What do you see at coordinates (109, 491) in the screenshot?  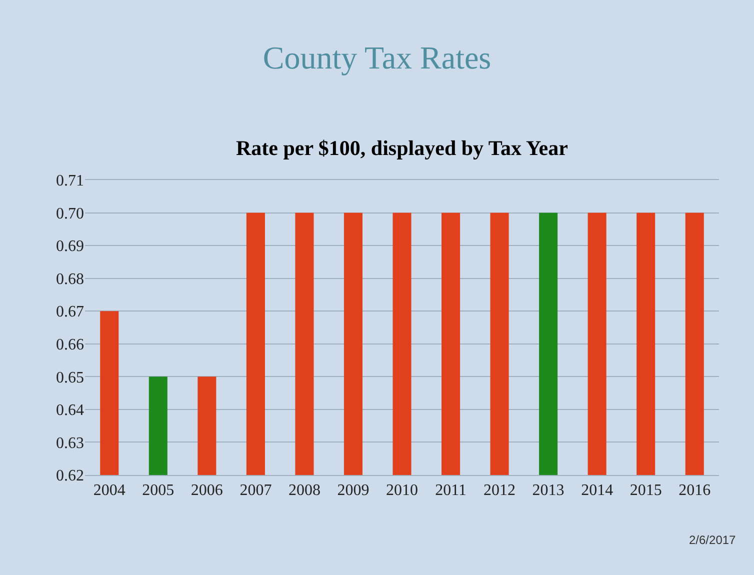 I see `x-tick-label: 2004` at bounding box center [109, 491].